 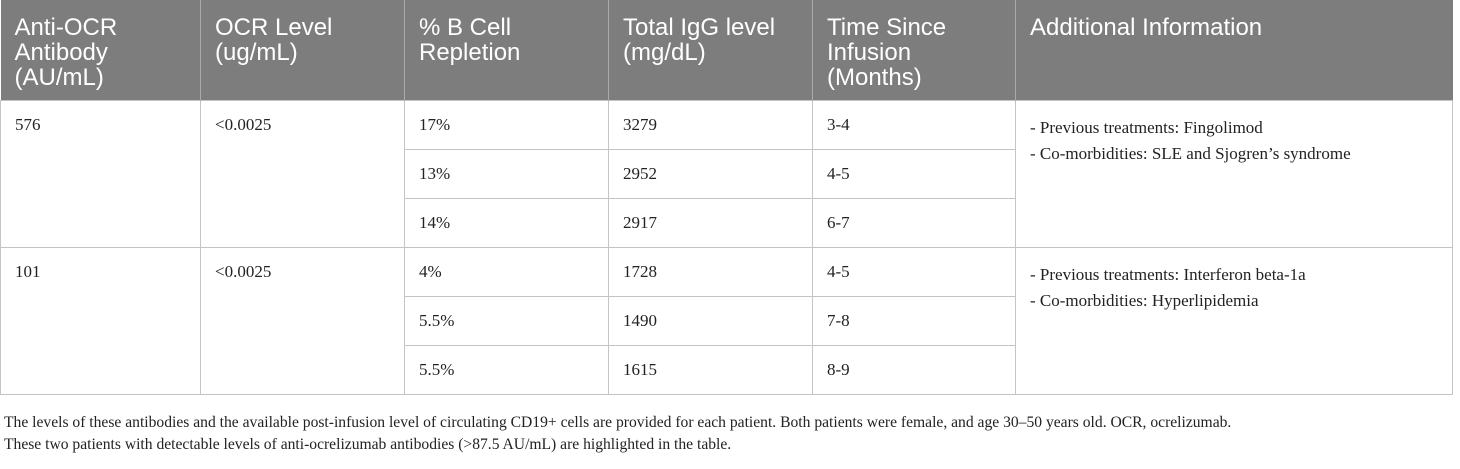 I want to click on table-row: 5.5% 1615 8-9, so click(x=727, y=370).